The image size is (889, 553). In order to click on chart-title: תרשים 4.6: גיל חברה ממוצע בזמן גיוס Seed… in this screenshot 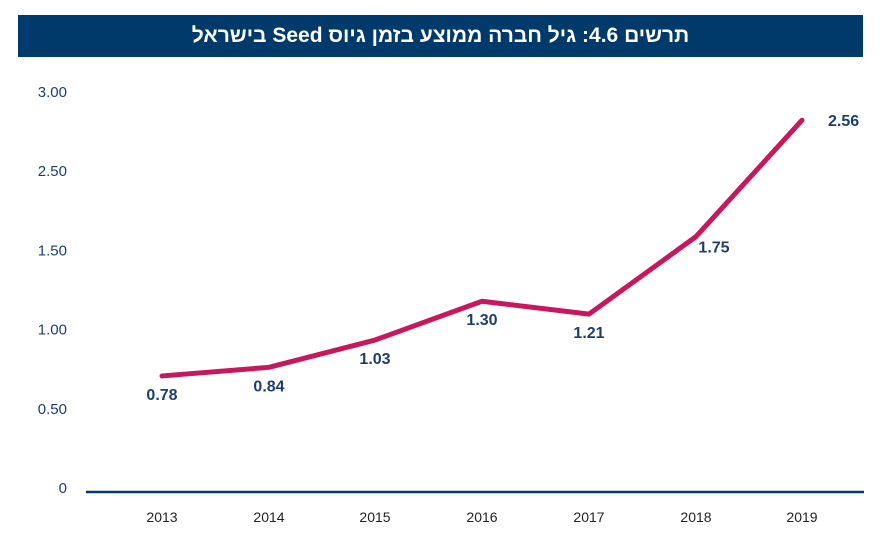, I will do `click(440, 36)`.